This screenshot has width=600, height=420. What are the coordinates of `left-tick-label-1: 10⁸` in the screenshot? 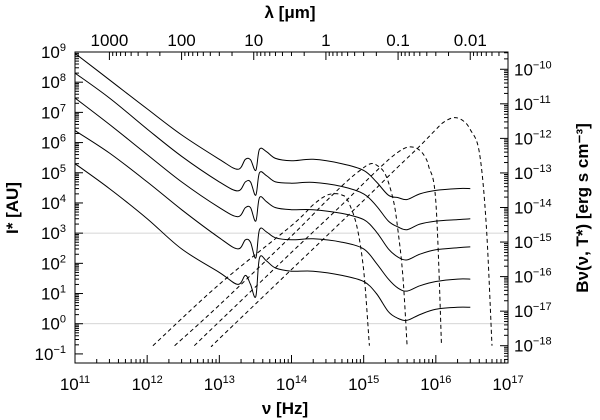 It's located at (53, 82).